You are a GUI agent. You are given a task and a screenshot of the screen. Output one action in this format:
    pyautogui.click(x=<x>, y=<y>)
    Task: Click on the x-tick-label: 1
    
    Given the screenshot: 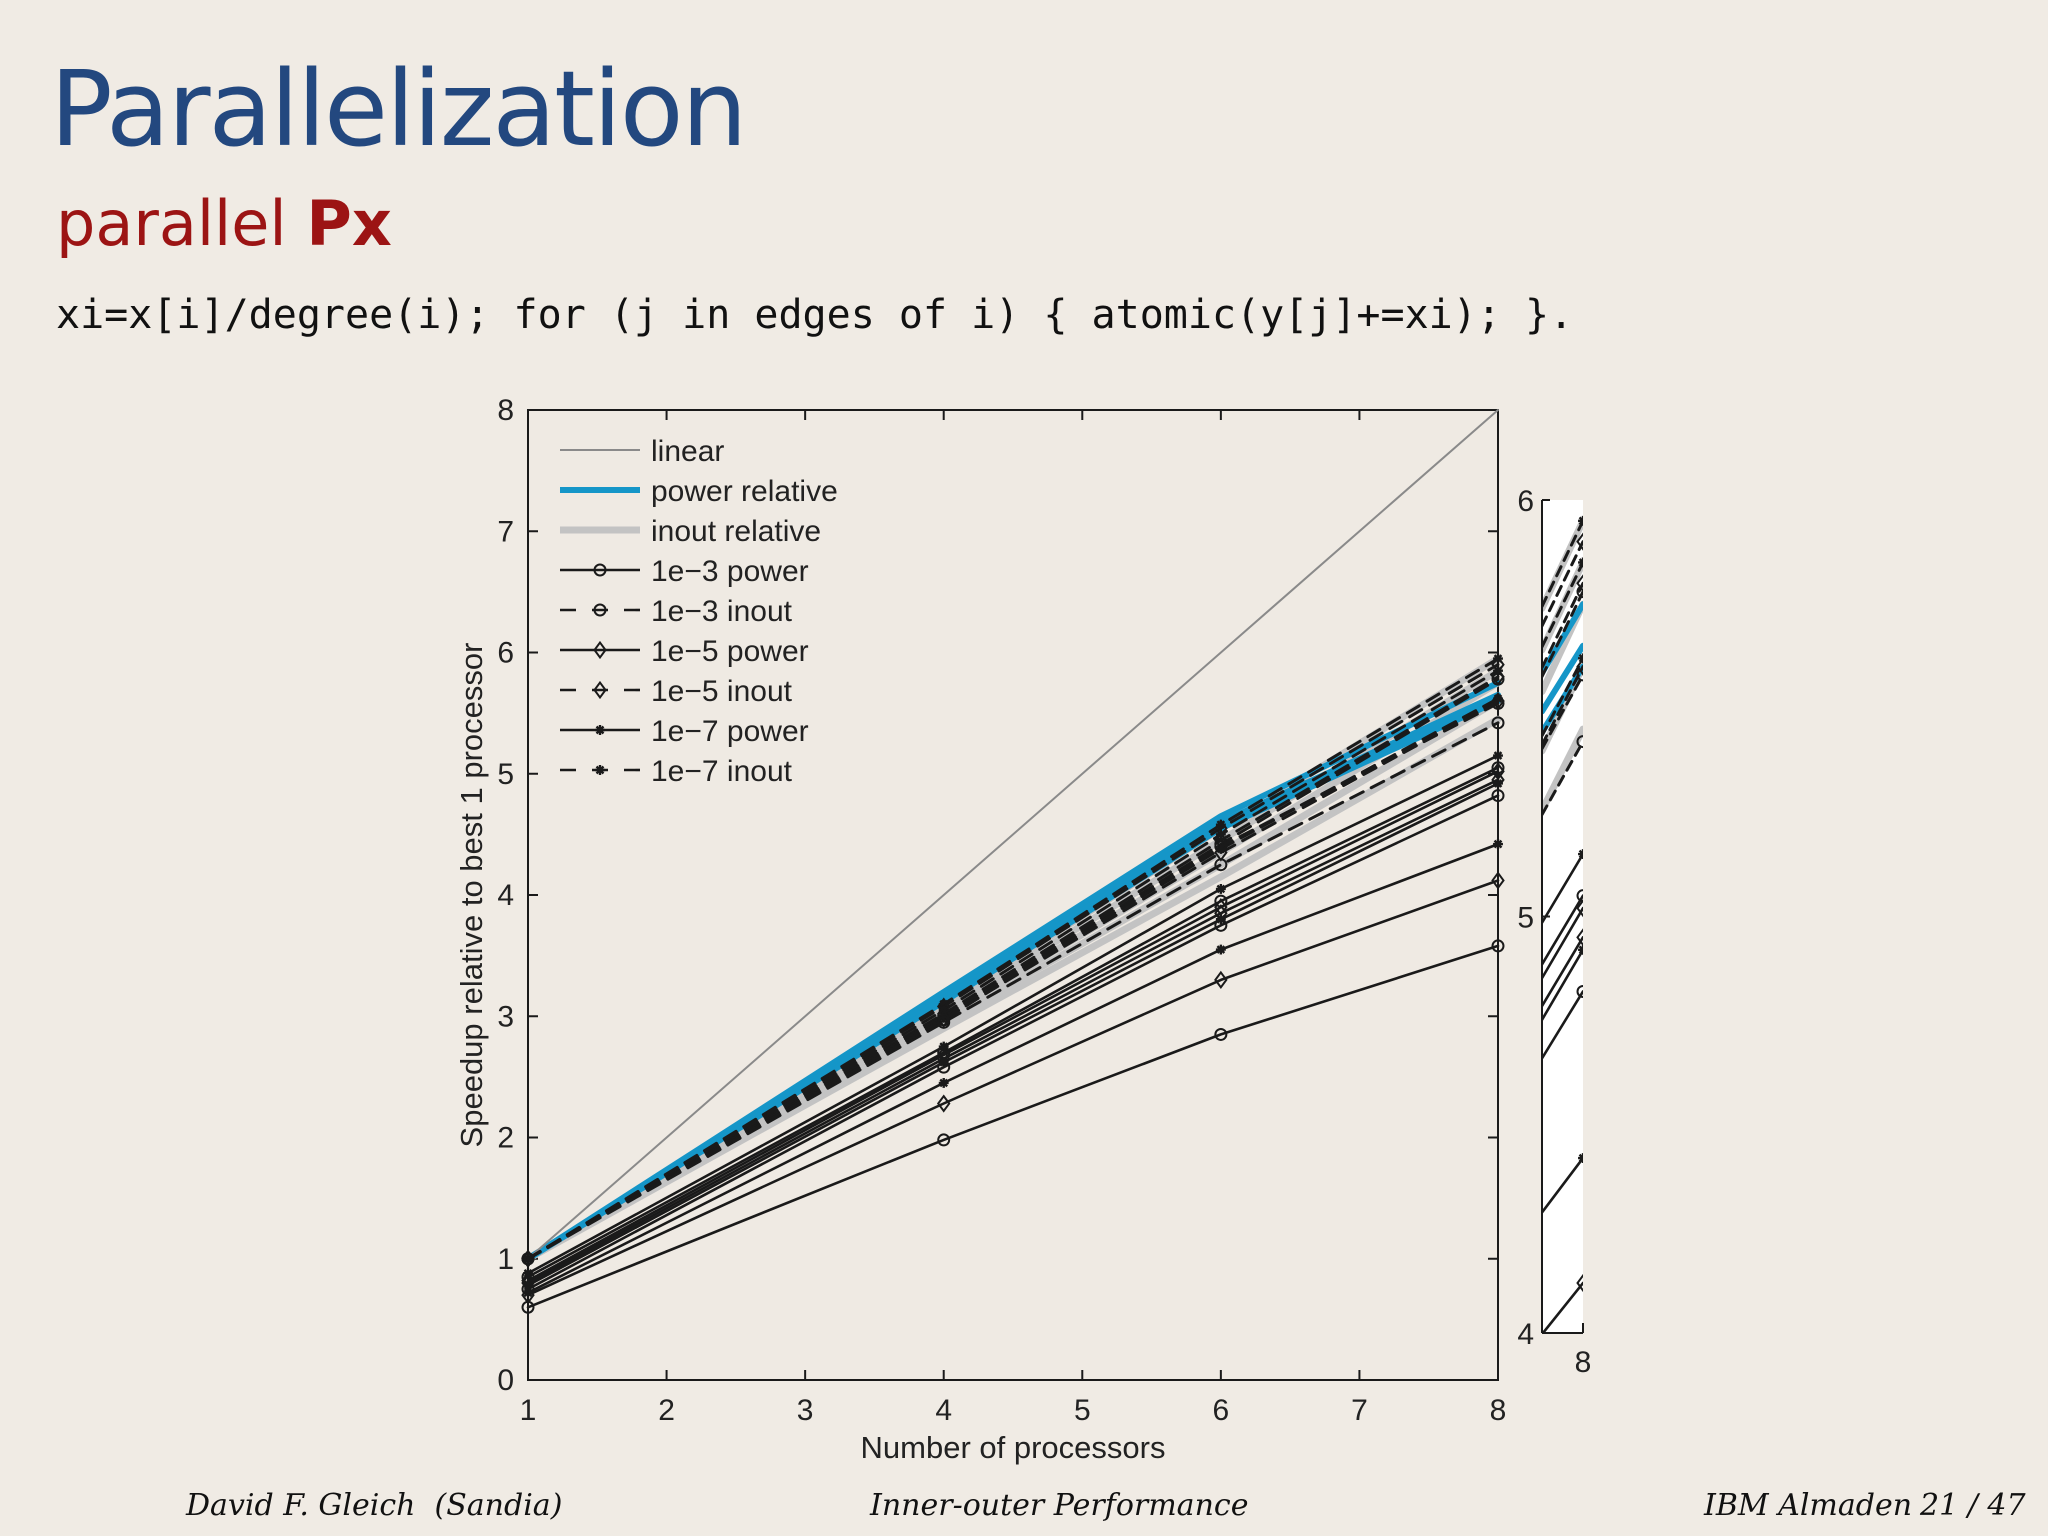 What is the action you would take?
    pyautogui.click(x=528, y=1410)
    